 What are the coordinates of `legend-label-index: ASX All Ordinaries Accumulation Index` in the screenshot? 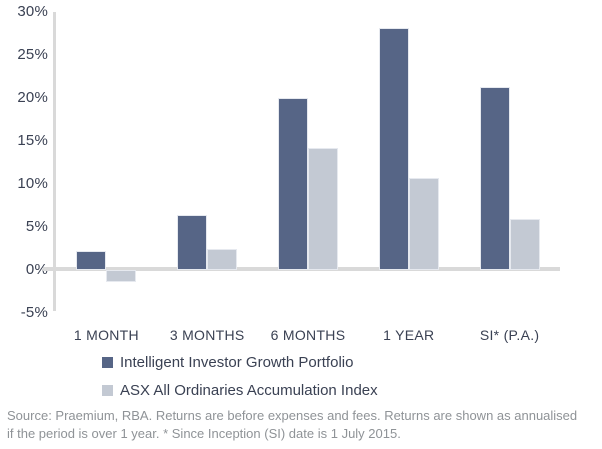 It's located at (249, 390).